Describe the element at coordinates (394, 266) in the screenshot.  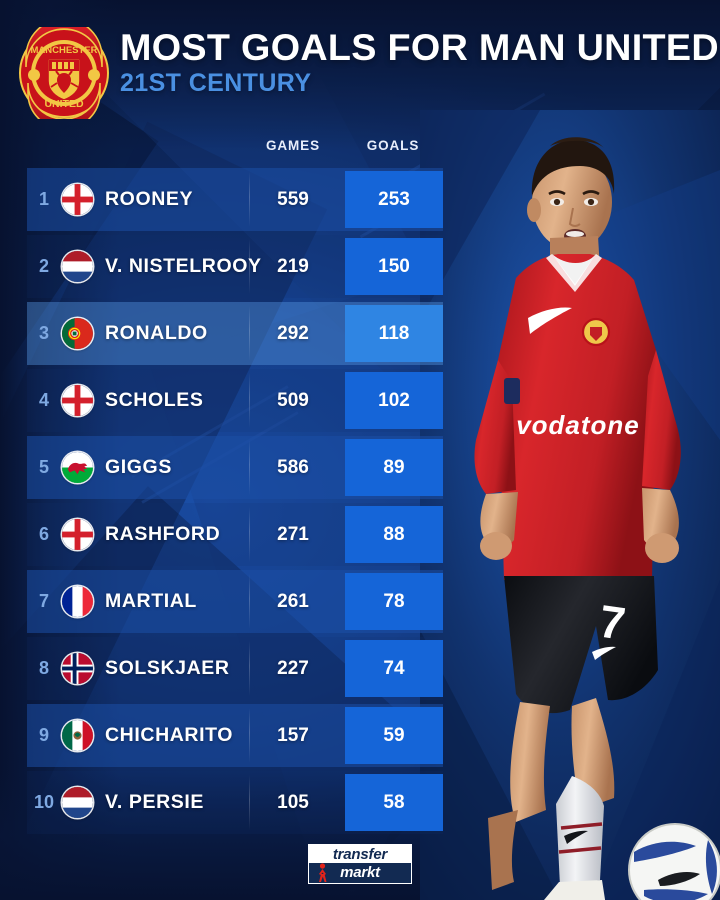
I see `row-goals: 150` at that location.